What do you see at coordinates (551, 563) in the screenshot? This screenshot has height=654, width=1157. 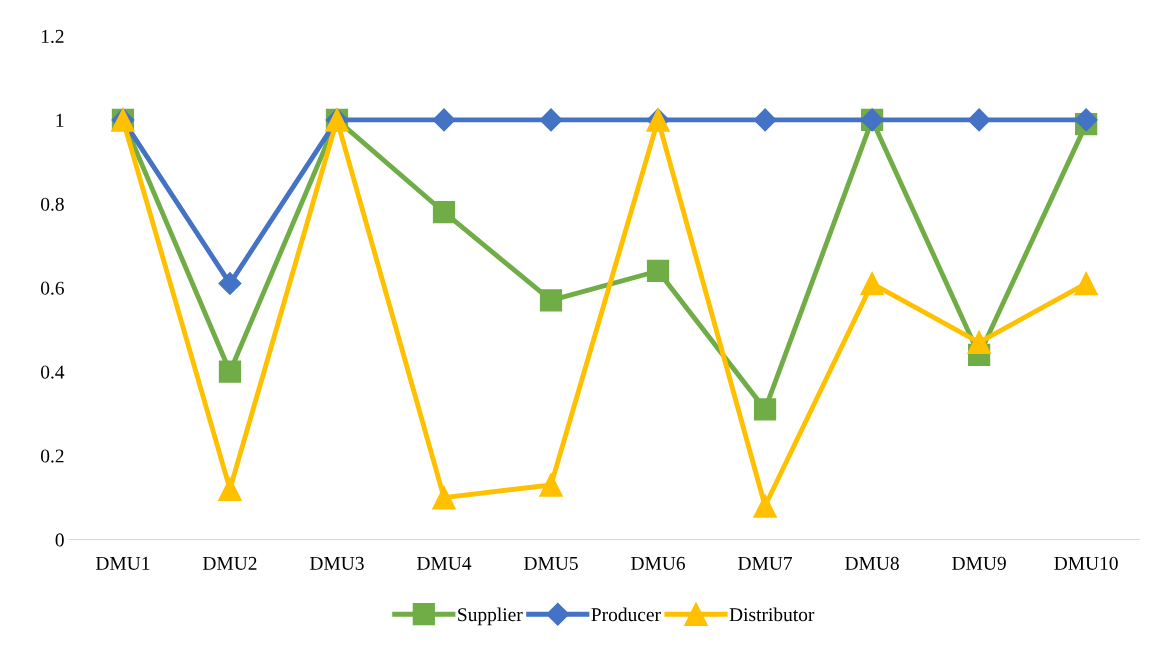 I see `x-tick-label: DMU5` at bounding box center [551, 563].